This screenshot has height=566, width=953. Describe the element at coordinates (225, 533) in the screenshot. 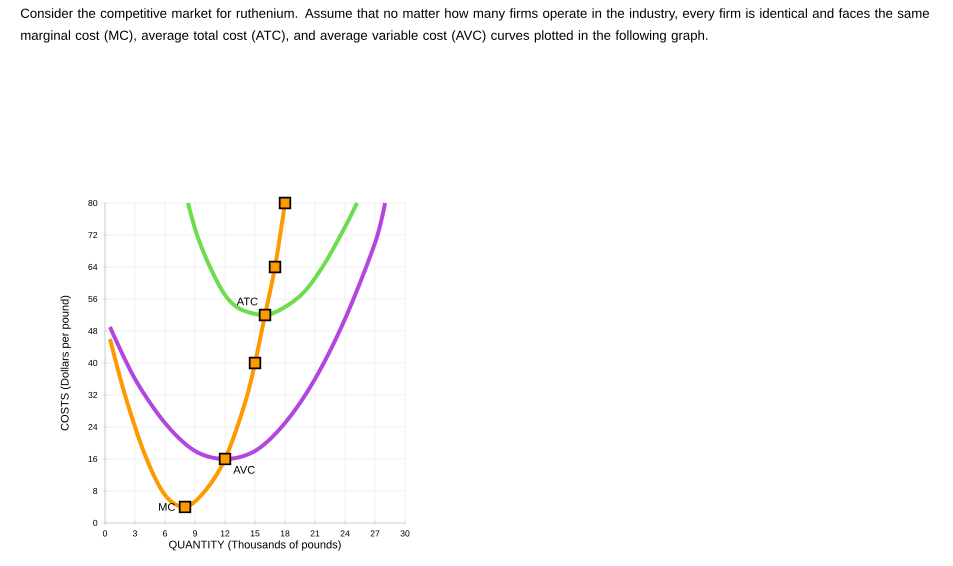

I see `x-tick-label: 12` at that location.